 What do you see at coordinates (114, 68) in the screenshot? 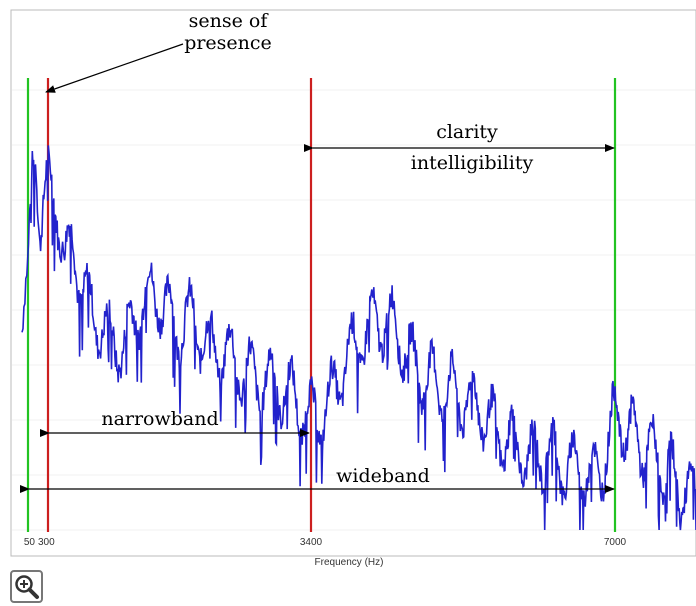
I see `sense-of-presence-arrow` at bounding box center [114, 68].